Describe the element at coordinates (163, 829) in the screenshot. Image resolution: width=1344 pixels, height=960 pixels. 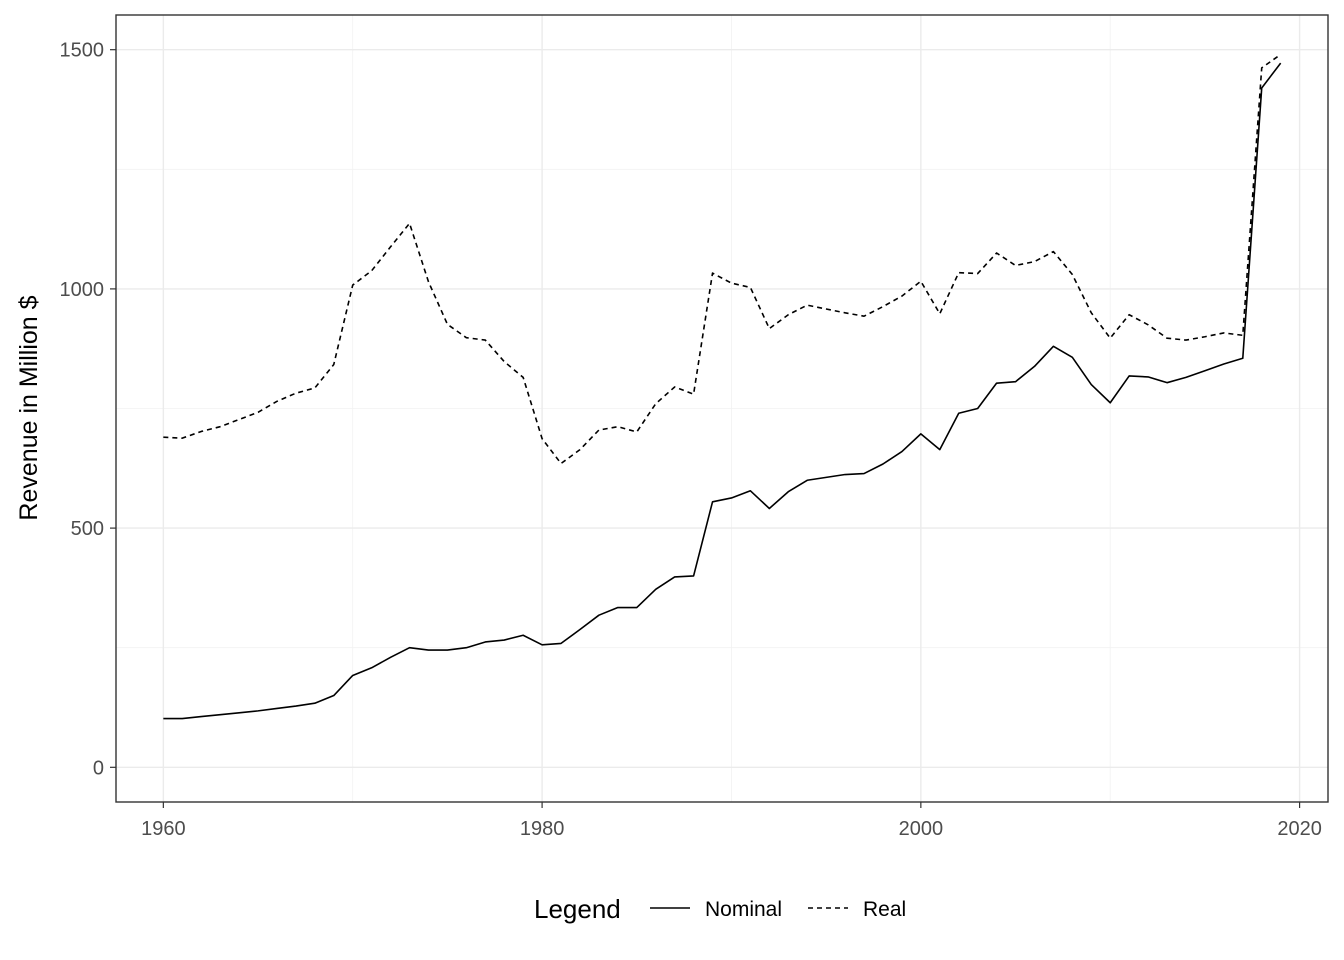
I see `x-tick-label: 1960` at that location.